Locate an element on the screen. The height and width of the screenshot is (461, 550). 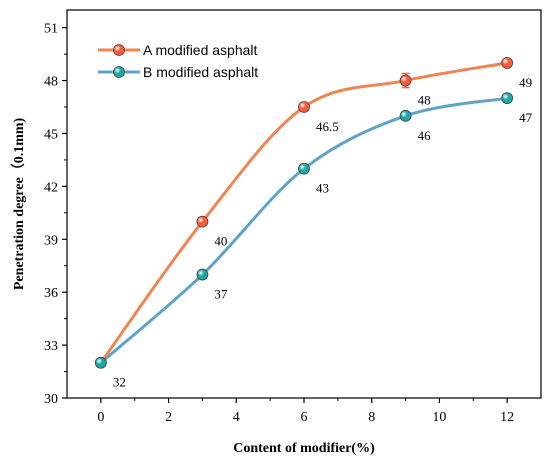
x-tick-label: 12 is located at coordinates (507, 417).